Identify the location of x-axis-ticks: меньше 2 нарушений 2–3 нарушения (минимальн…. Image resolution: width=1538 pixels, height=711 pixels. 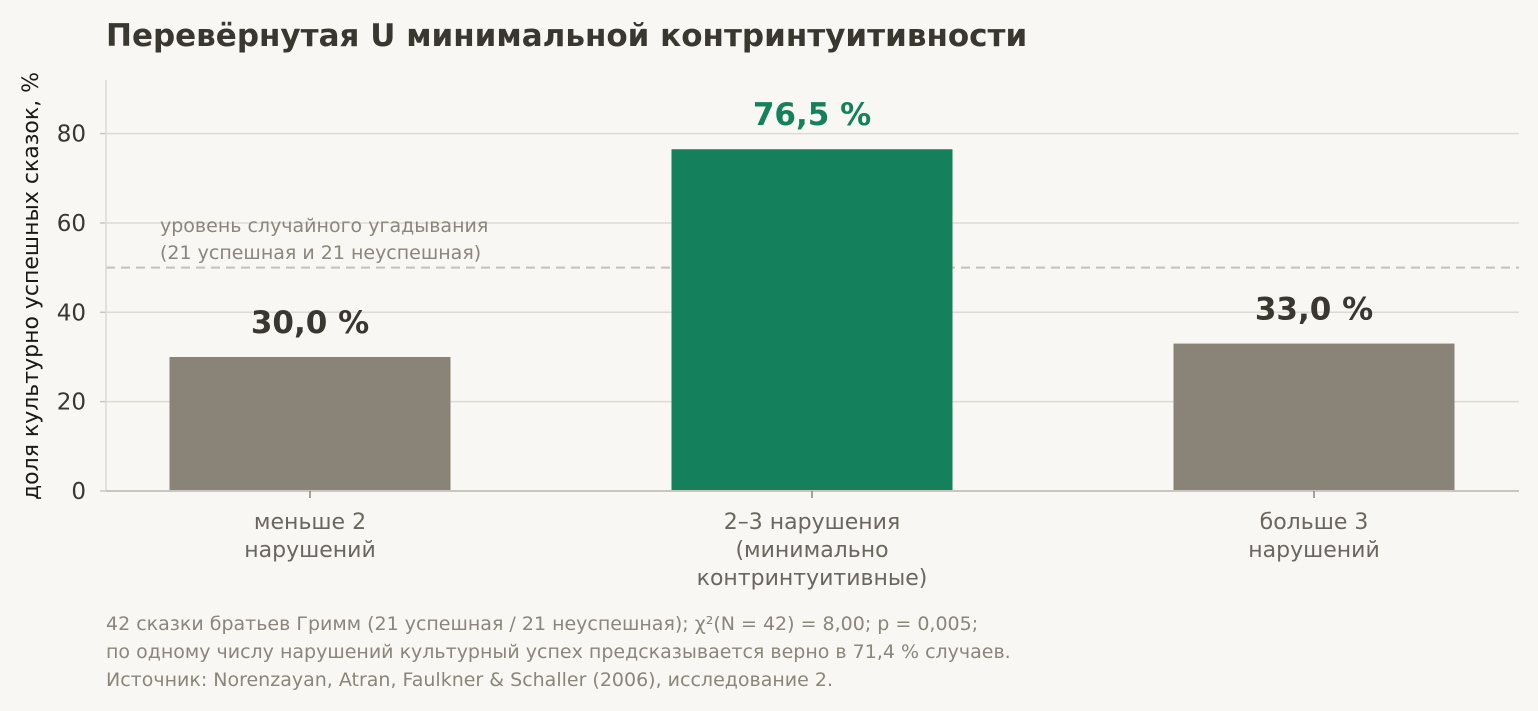
(812, 541).